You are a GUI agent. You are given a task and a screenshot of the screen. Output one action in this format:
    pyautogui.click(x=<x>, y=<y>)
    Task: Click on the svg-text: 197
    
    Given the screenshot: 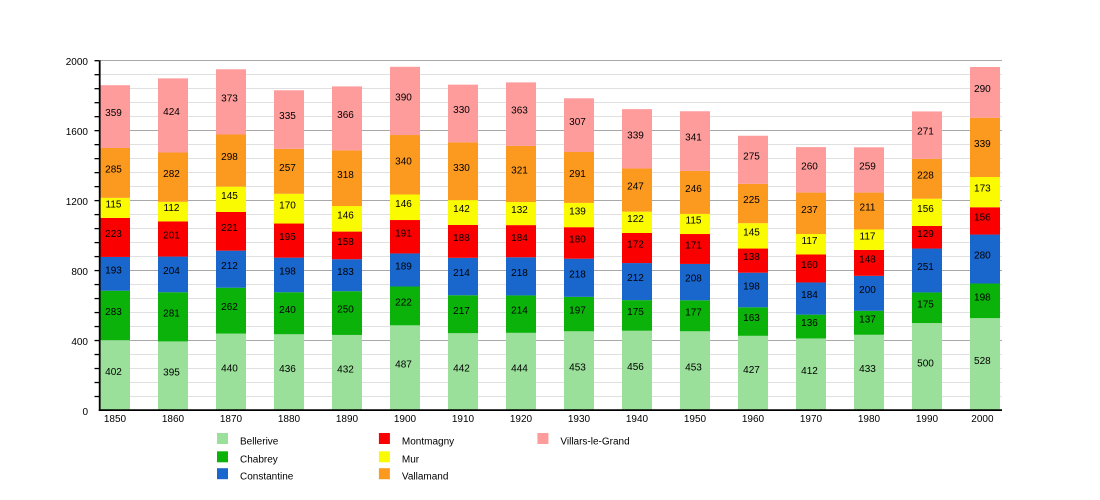 What is the action you would take?
    pyautogui.click(x=577, y=311)
    